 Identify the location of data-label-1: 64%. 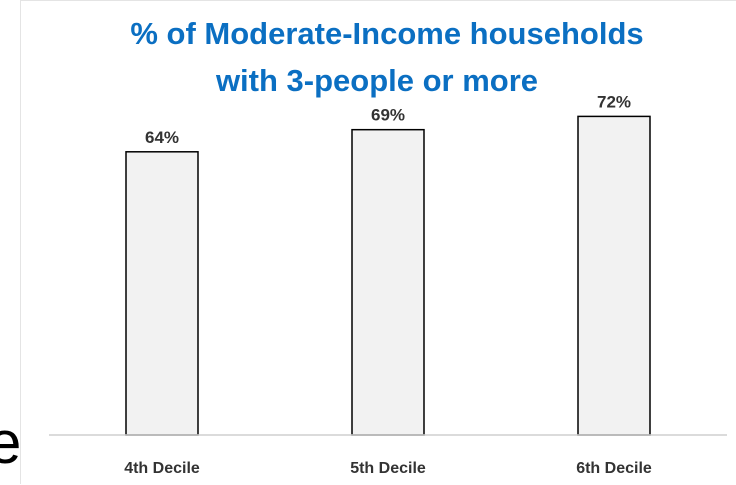
(162, 137).